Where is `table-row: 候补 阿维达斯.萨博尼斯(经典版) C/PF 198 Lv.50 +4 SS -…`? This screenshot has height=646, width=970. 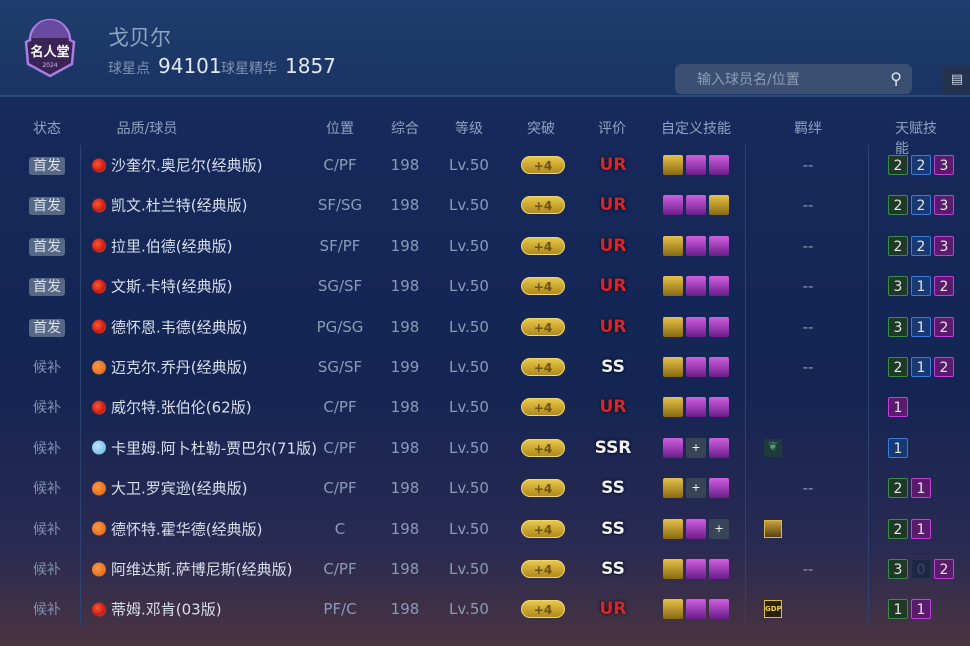
table-row: 候补 阿维达斯.萨博尼斯(经典版) C/PF 198 Lv.50 +4 SS -… is located at coordinates (485, 569).